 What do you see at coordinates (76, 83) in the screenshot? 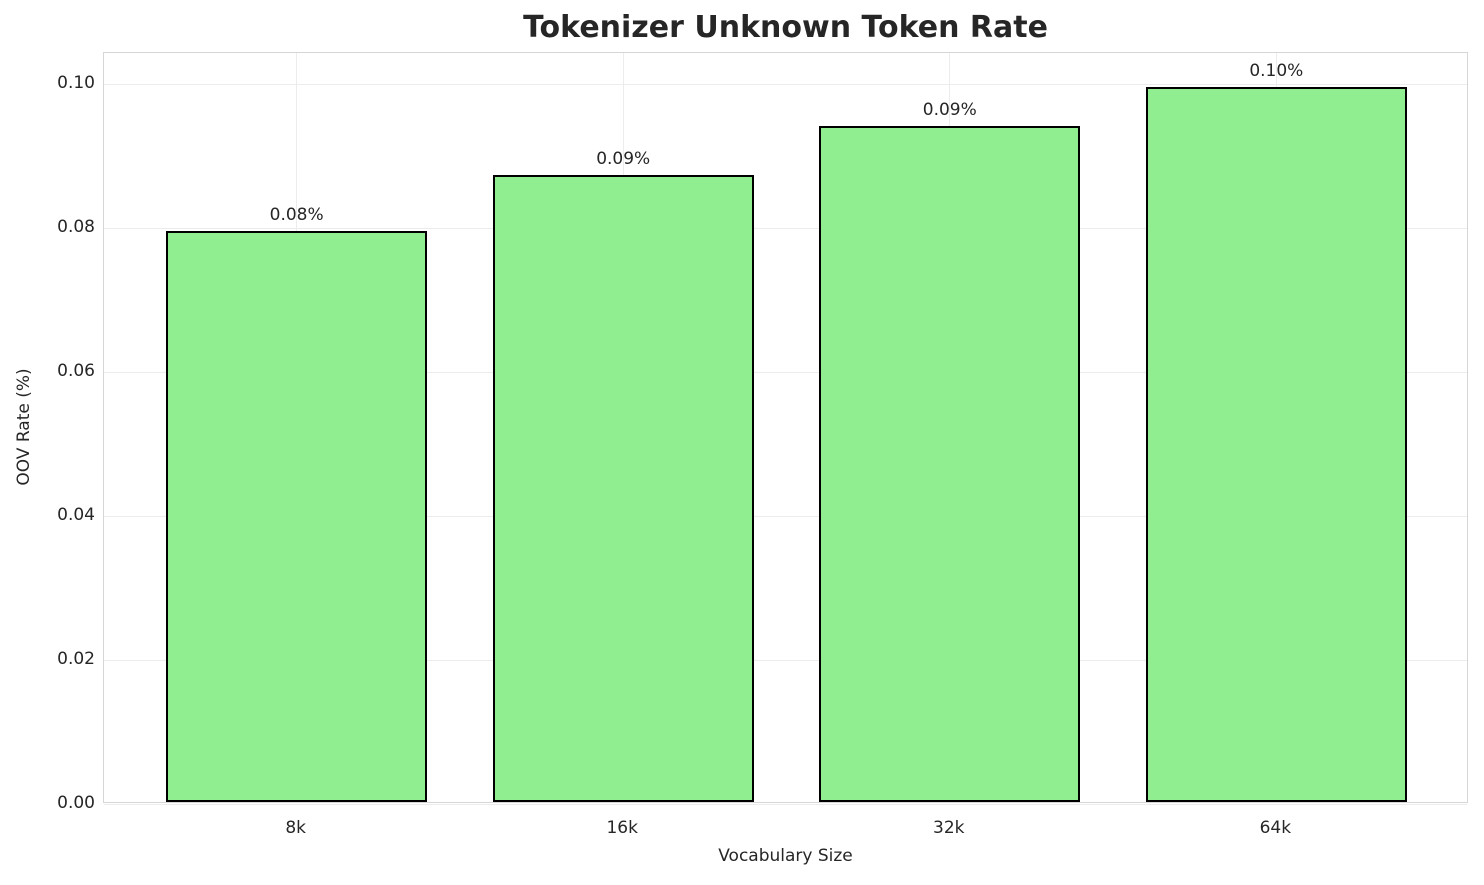
I see `y-tick-label: 0.10` at bounding box center [76, 83].